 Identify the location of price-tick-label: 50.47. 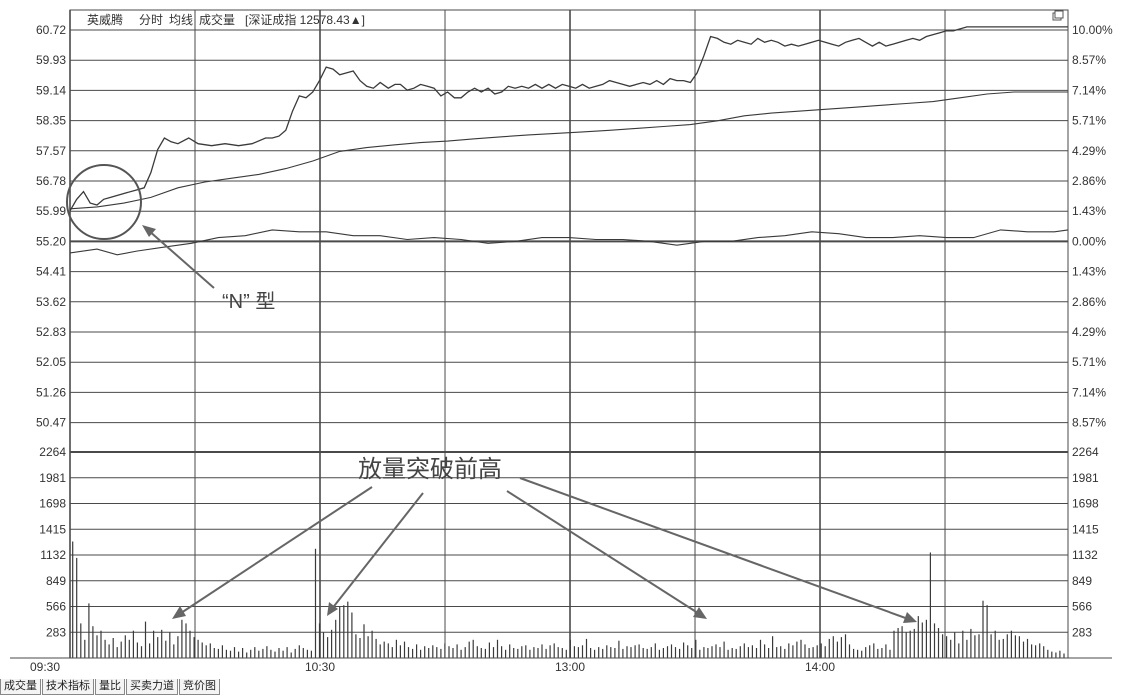
(51, 423).